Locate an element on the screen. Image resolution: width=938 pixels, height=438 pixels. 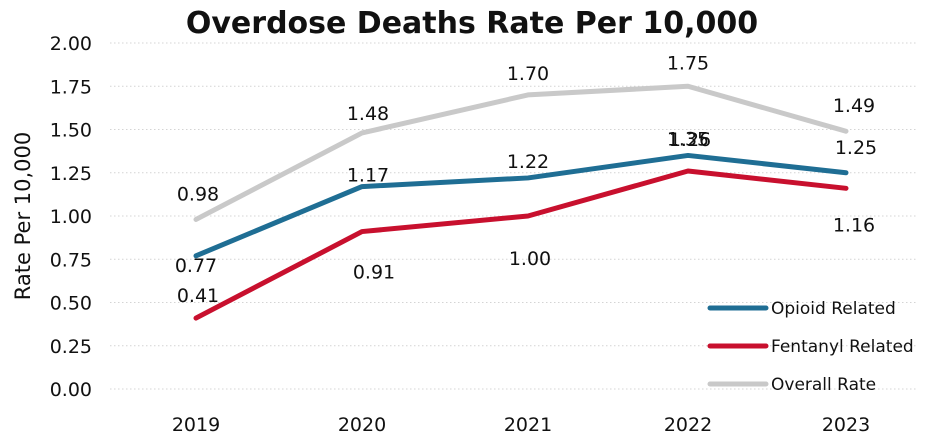
data-label: 0.98 is located at coordinates (198, 194).